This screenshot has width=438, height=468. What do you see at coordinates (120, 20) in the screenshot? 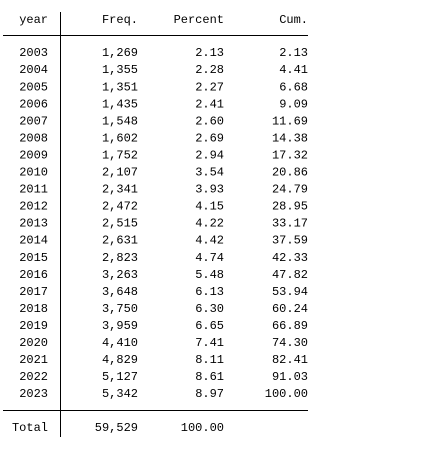
I see `column-header: Freq.` at bounding box center [120, 20].